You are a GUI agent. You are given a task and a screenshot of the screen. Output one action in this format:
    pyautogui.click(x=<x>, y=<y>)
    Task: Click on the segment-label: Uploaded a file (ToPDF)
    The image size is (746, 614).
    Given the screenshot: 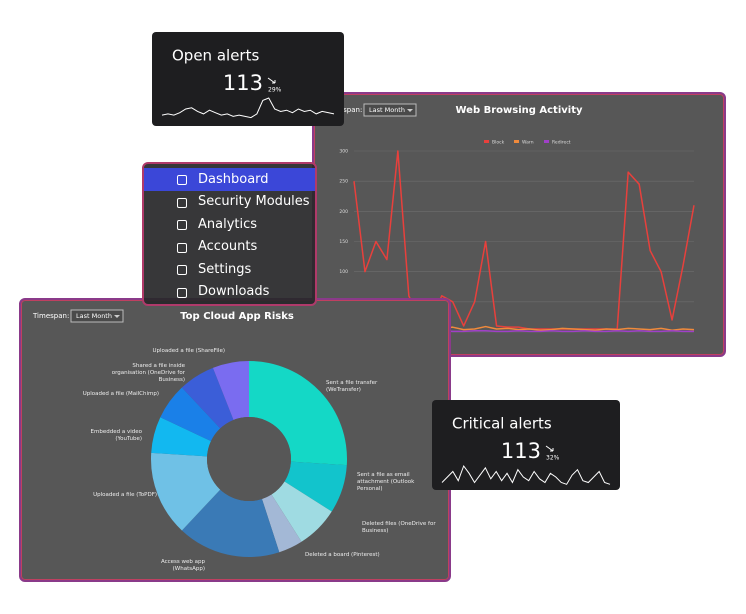 What is the action you would take?
    pyautogui.click(x=125, y=495)
    